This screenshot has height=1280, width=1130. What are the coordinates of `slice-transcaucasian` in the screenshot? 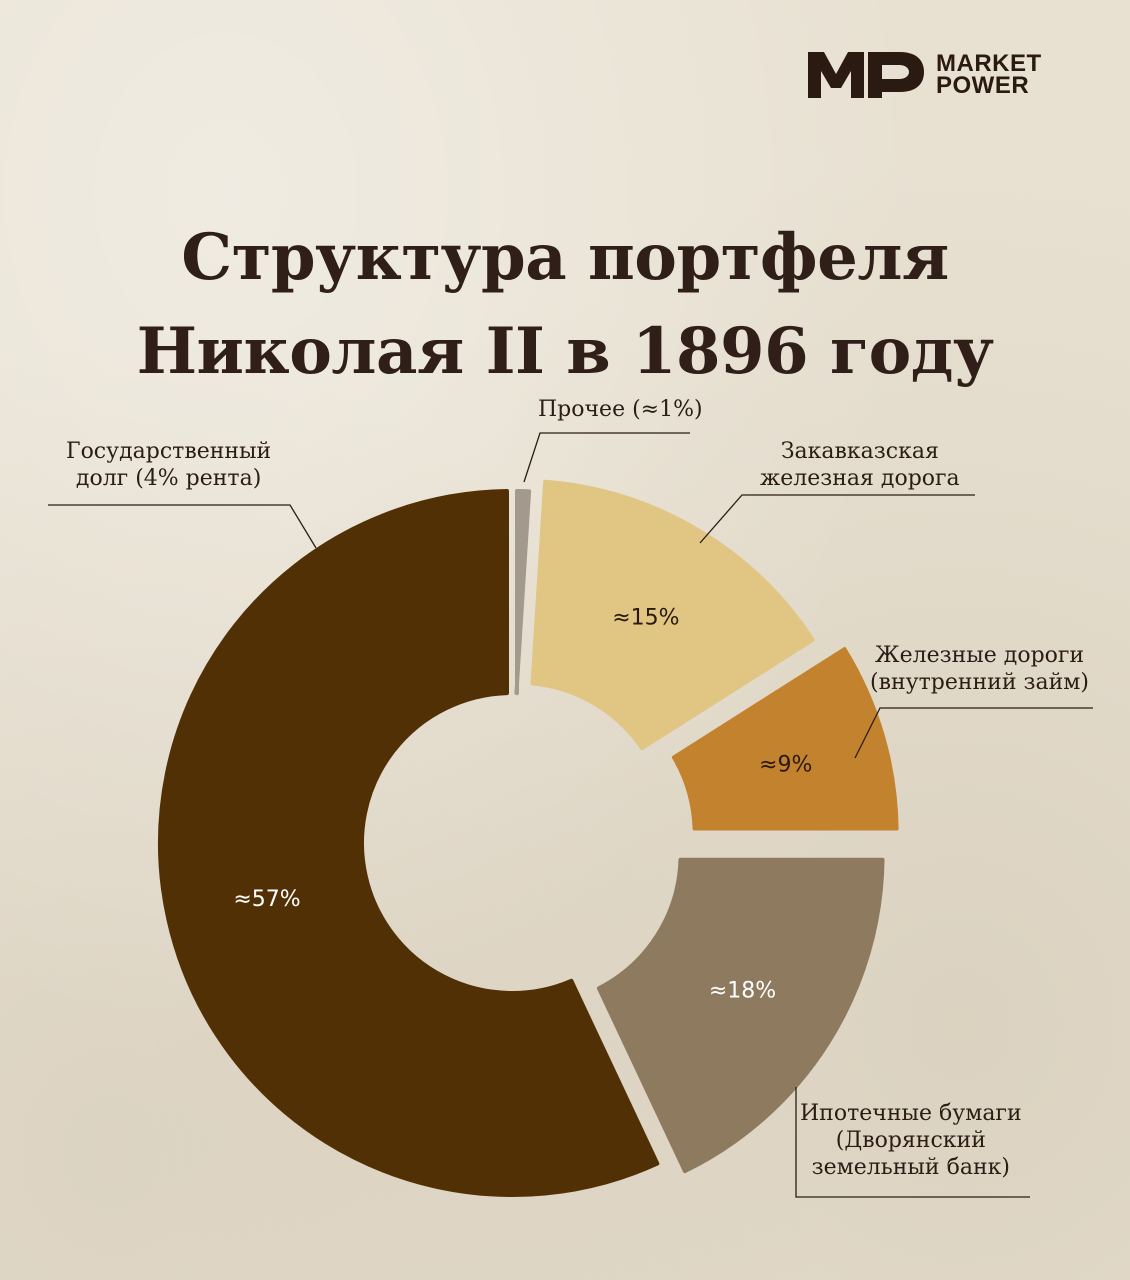 It's located at (672, 615).